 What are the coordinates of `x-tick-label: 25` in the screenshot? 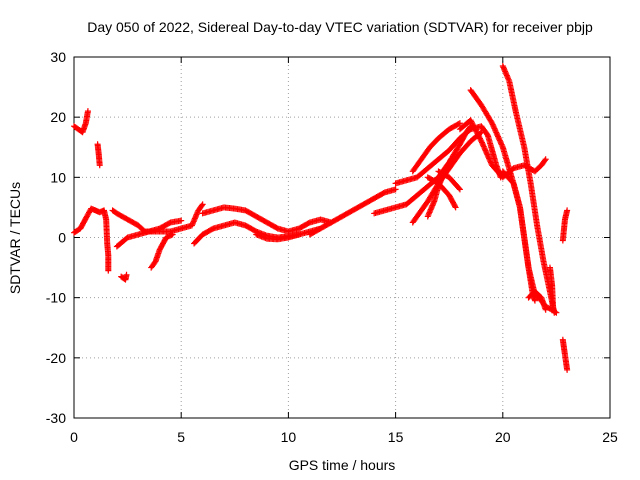 It's located at (610, 437).